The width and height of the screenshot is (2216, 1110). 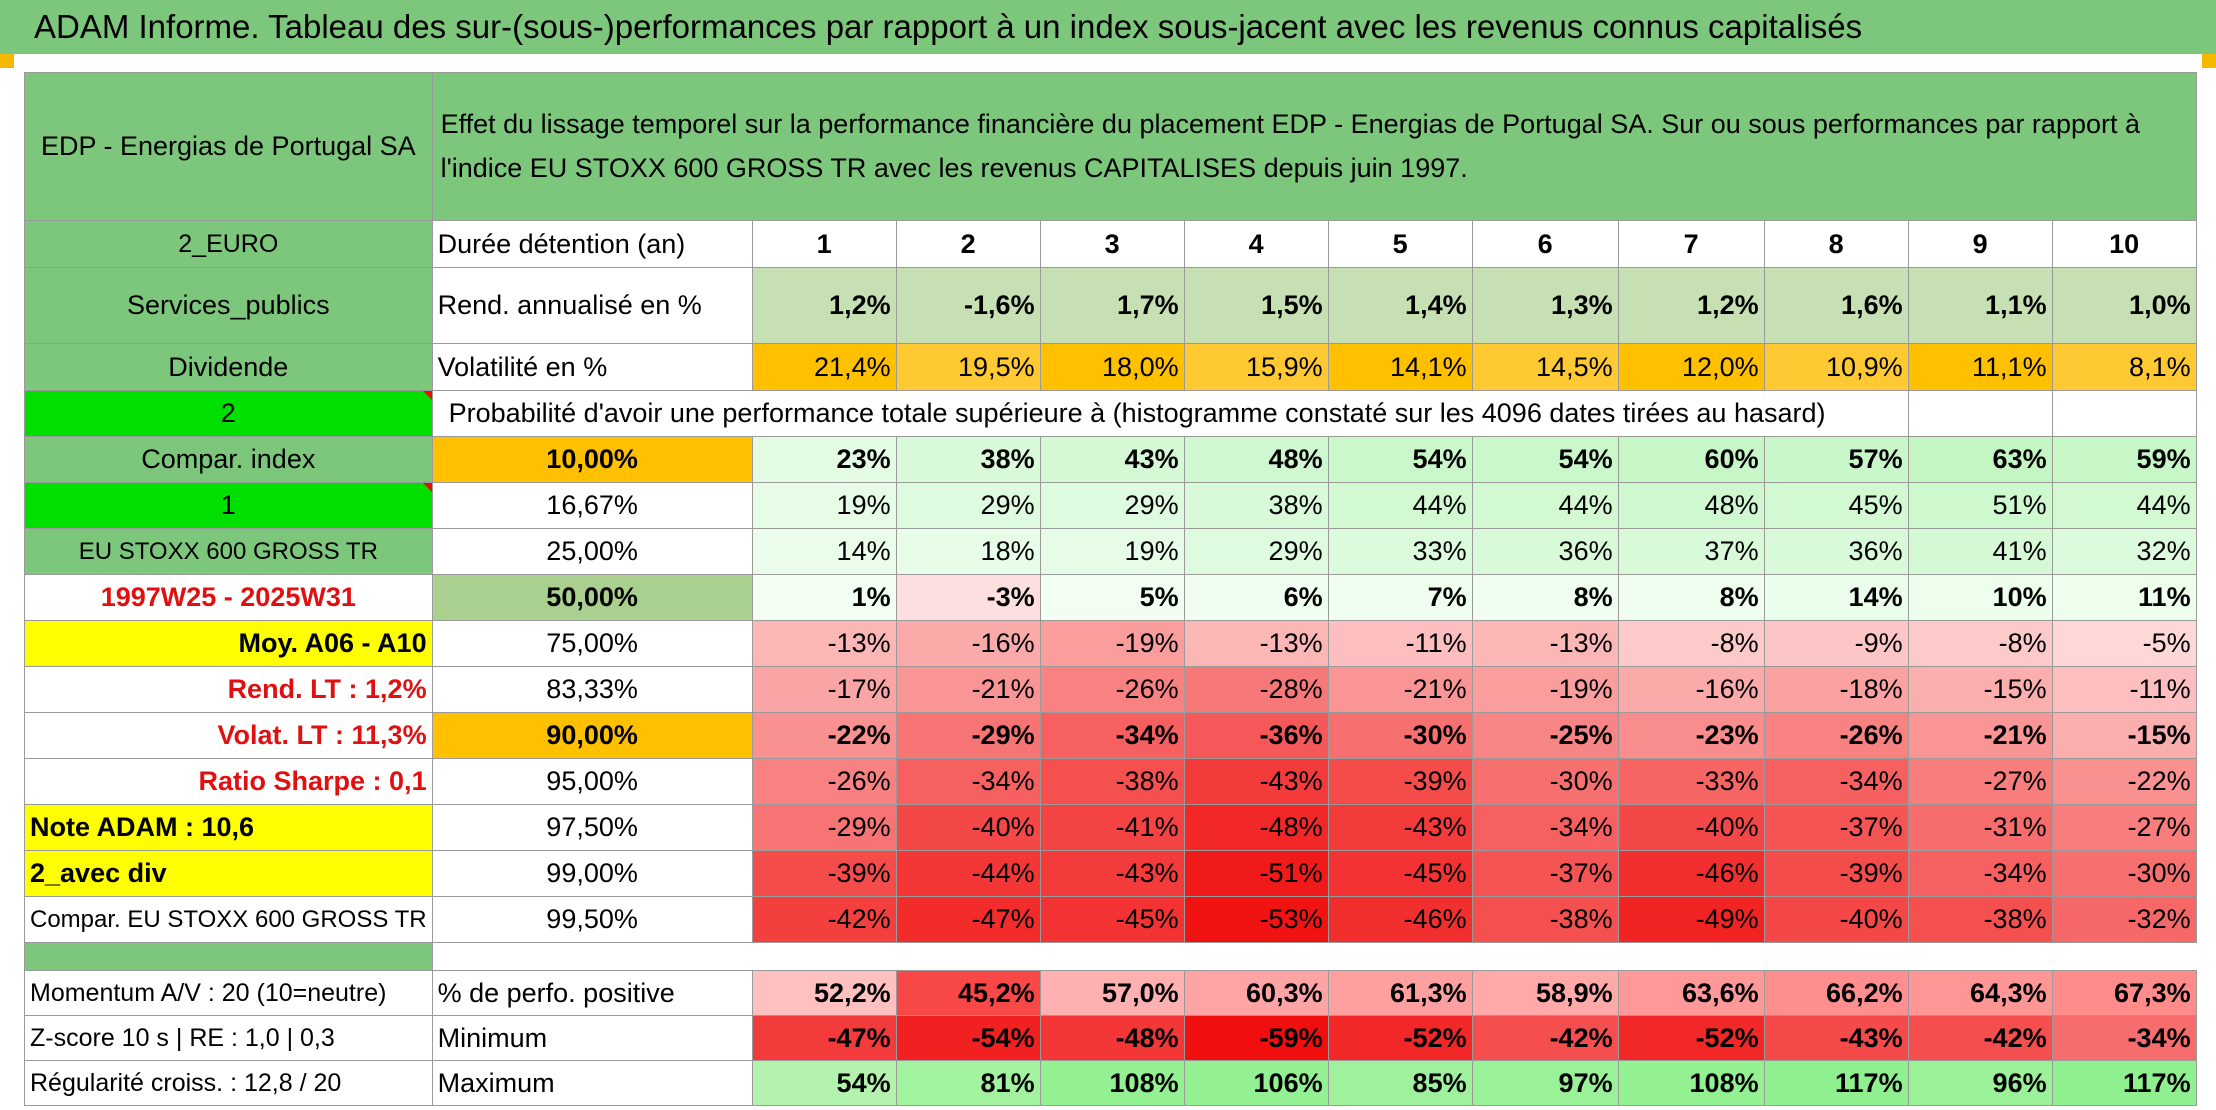 I want to click on minimum-value: -54%, so click(x=968, y=1038).